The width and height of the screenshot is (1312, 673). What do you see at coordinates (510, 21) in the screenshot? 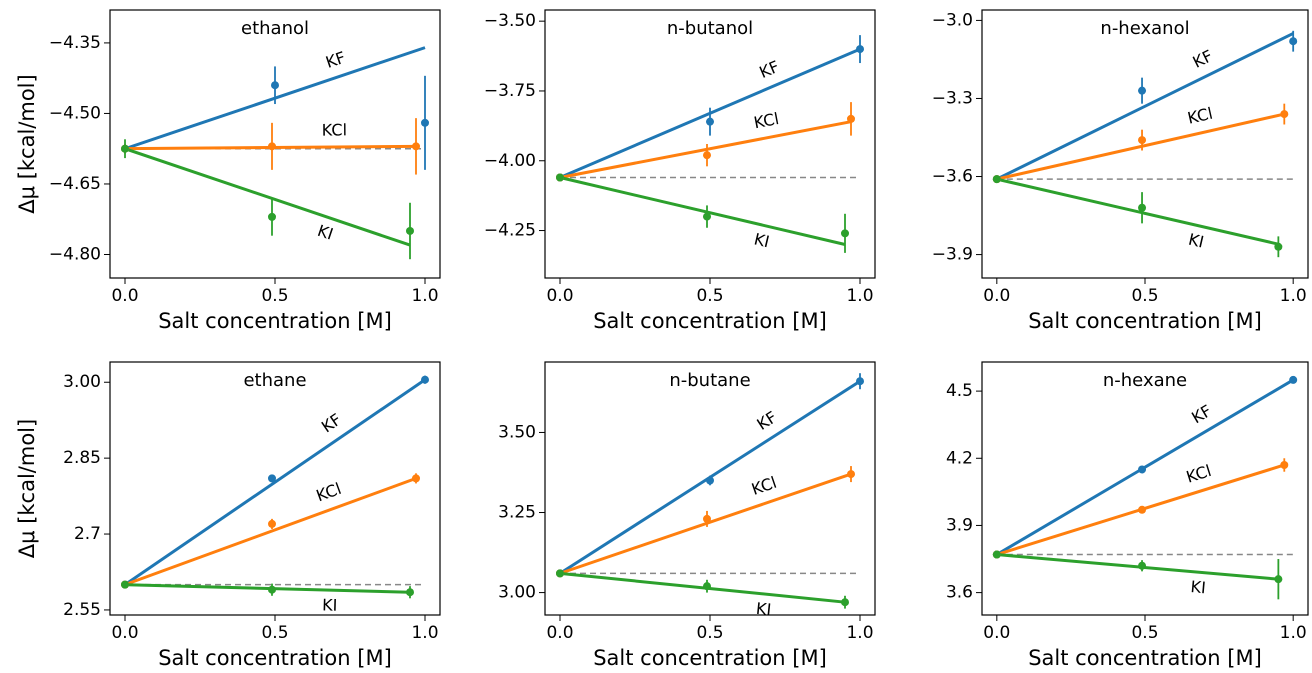
I see `y-tick-label: −3.50` at bounding box center [510, 21].